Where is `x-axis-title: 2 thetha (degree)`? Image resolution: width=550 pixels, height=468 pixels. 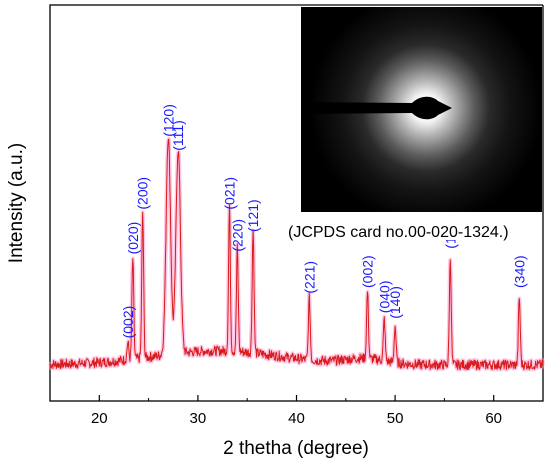 x-axis-title: 2 thetha (degree) is located at coordinates (296, 448).